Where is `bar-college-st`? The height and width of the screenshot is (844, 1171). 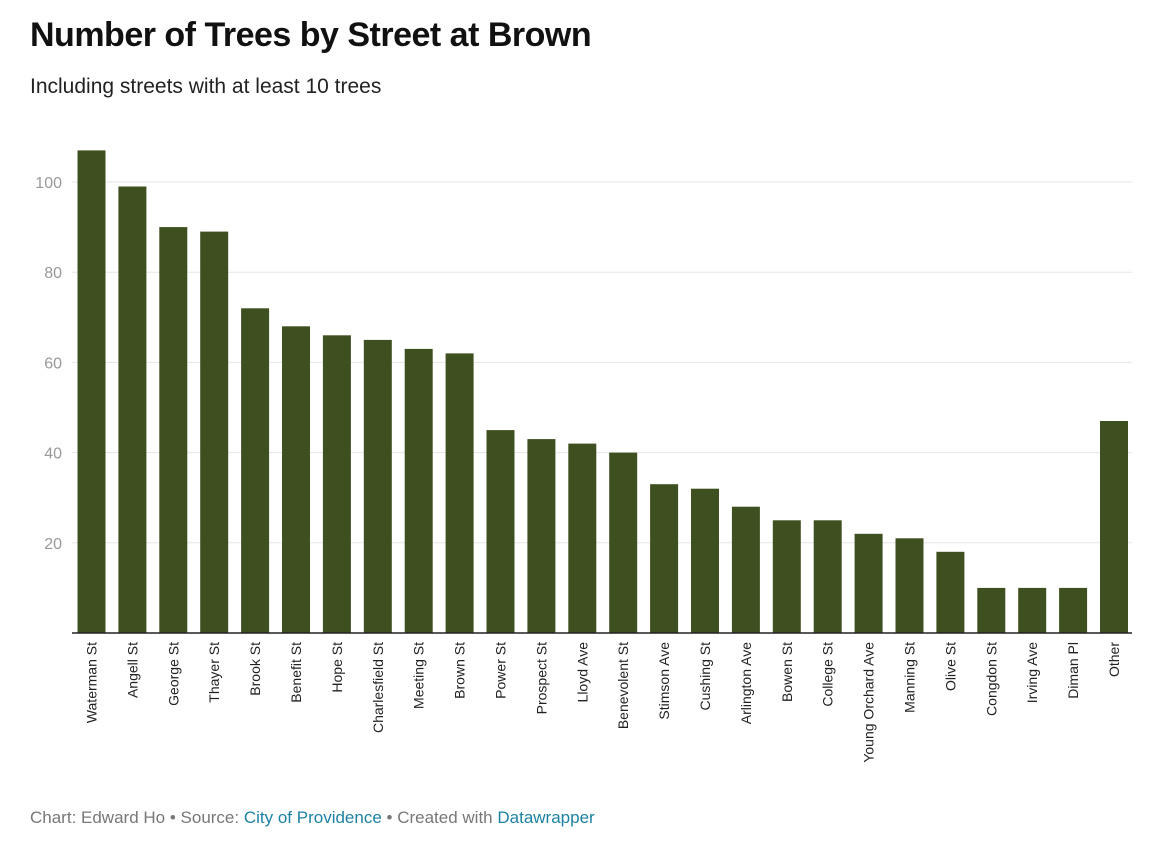 bar-college-st is located at coordinates (827, 577).